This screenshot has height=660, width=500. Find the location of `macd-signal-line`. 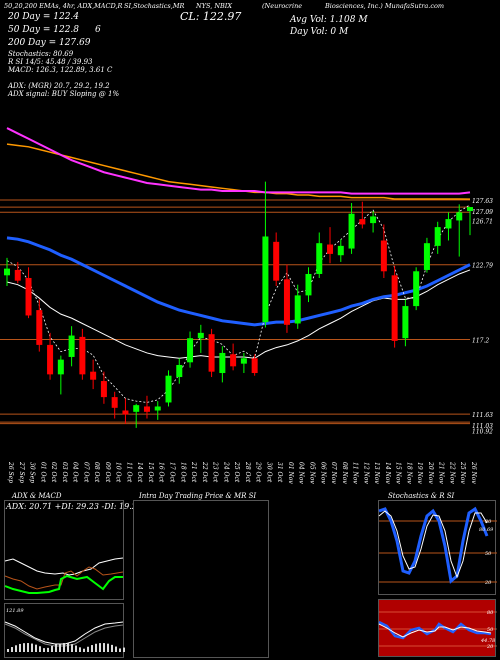

macd-signal-line is located at coordinates (64, 635).